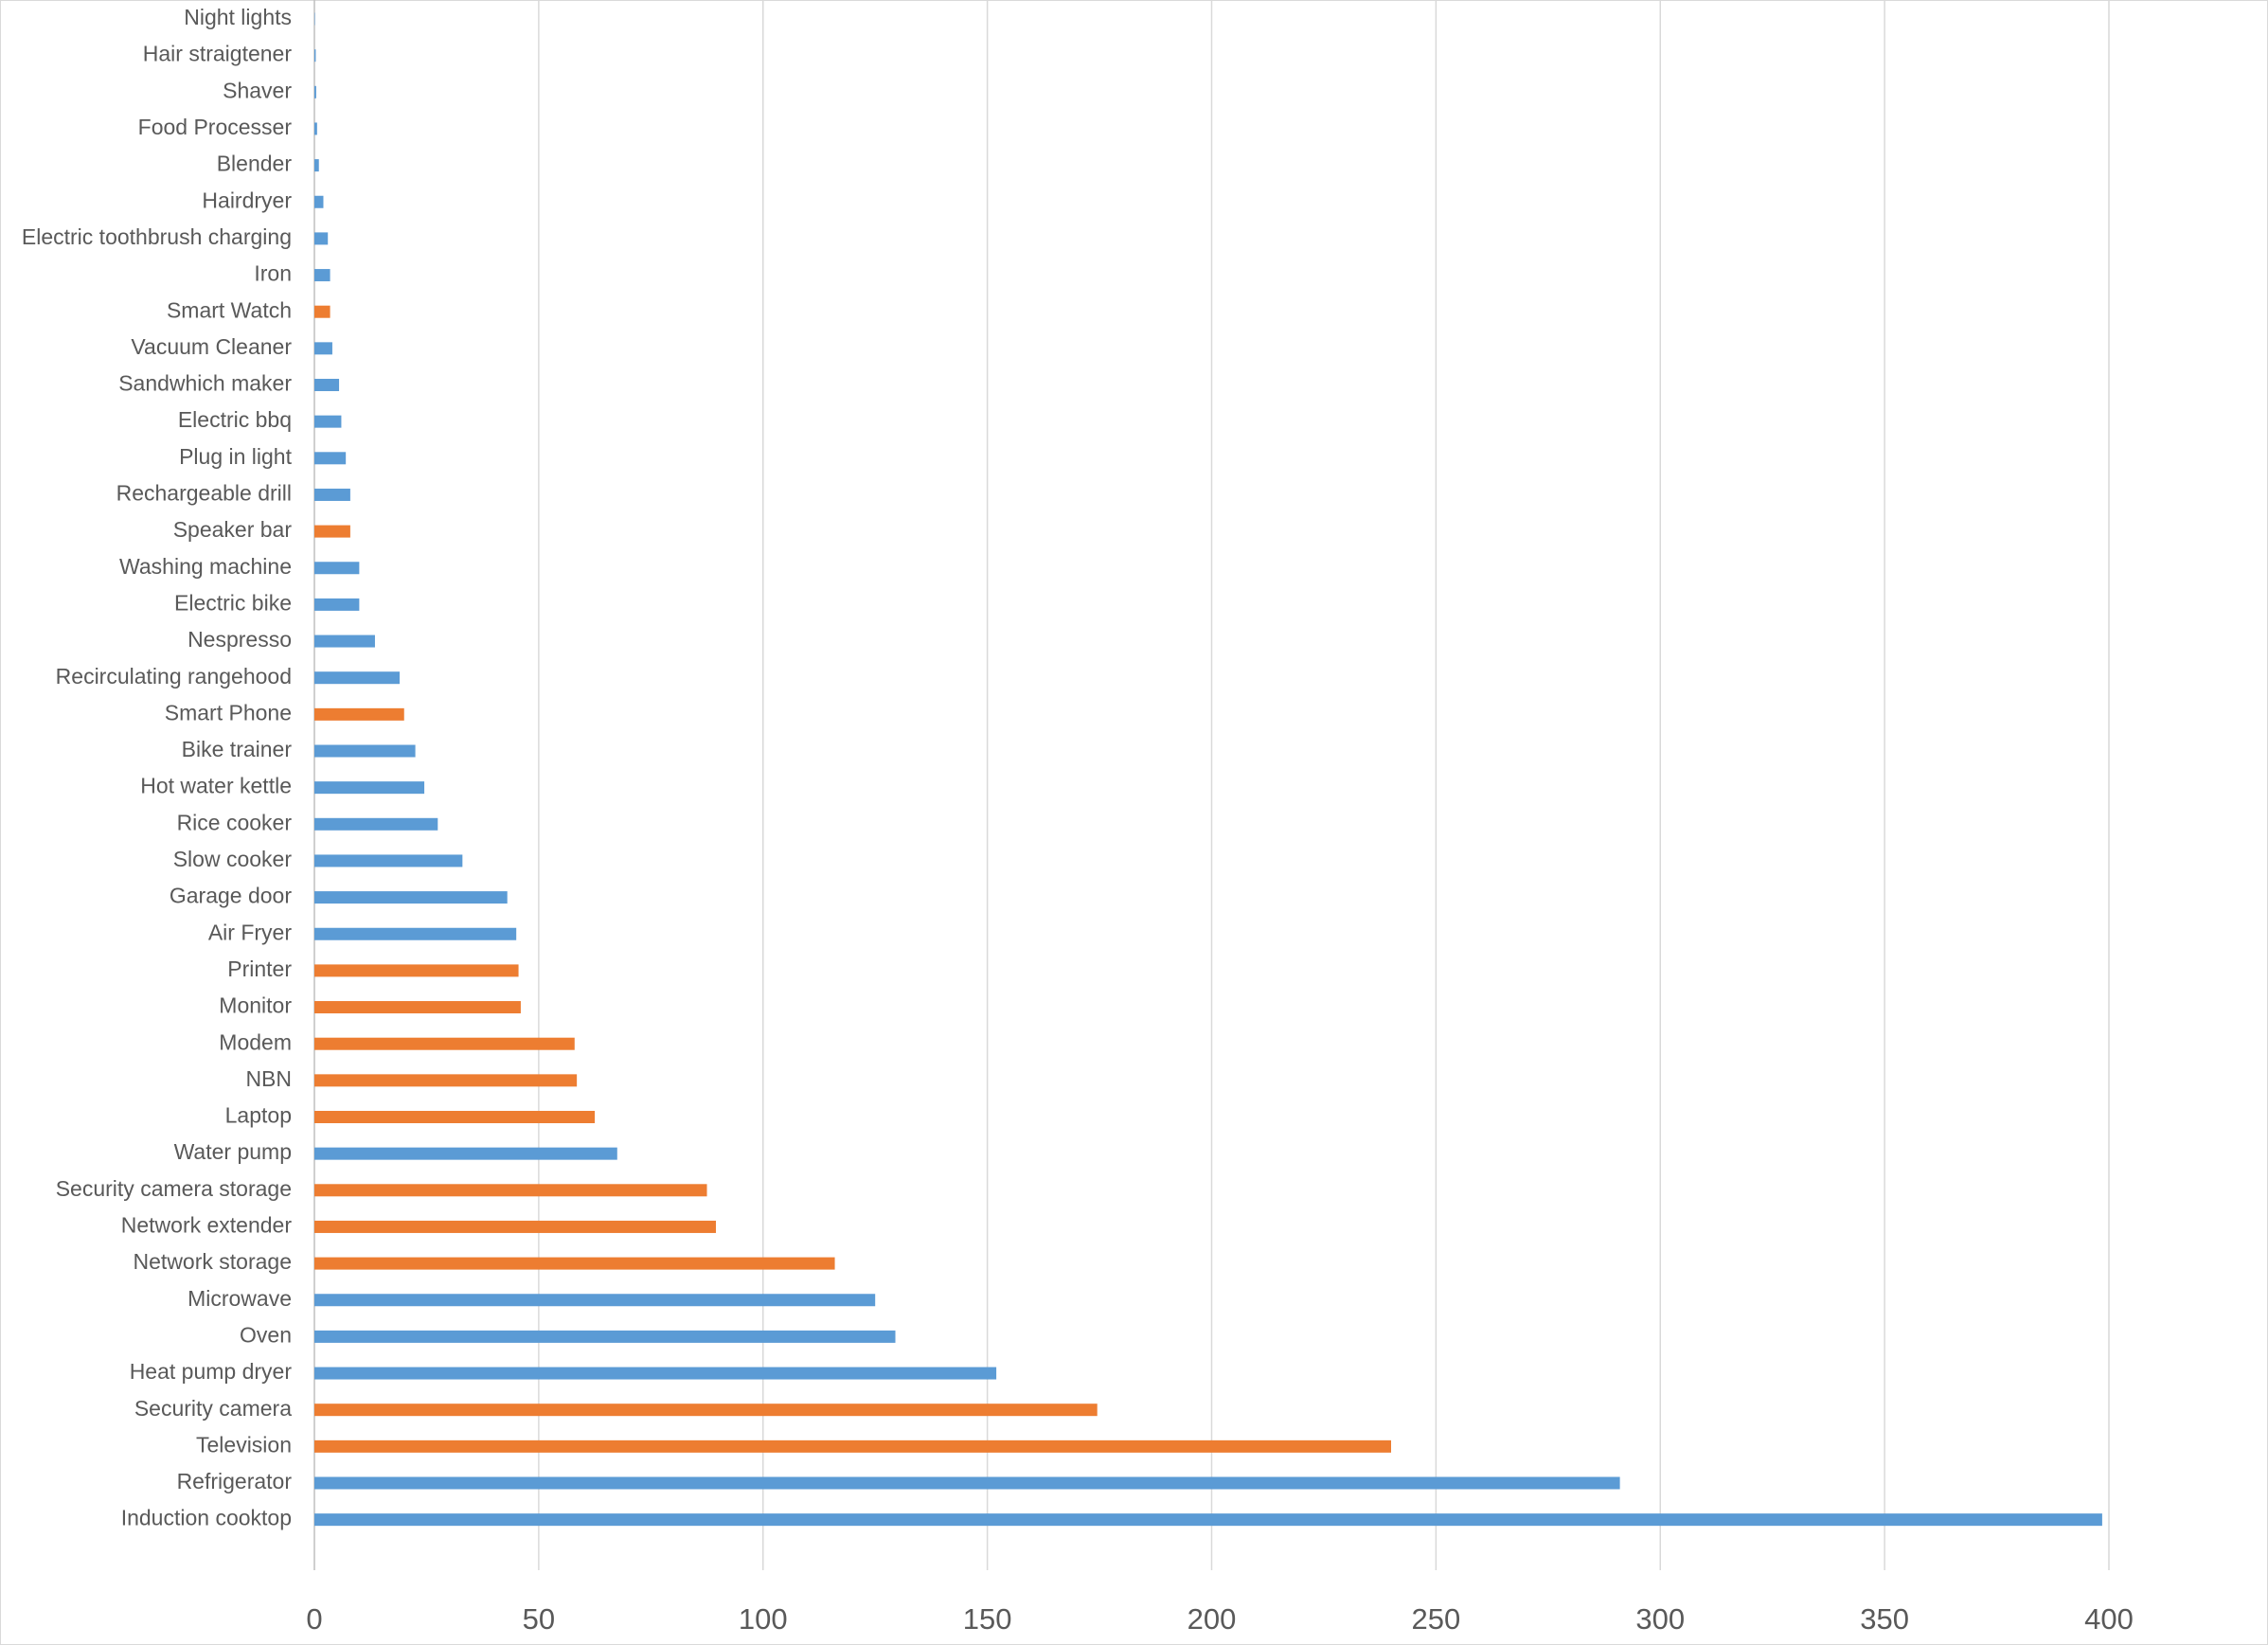  Describe the element at coordinates (237, 749) in the screenshot. I see `y-tick-label: Bike trainer` at that location.